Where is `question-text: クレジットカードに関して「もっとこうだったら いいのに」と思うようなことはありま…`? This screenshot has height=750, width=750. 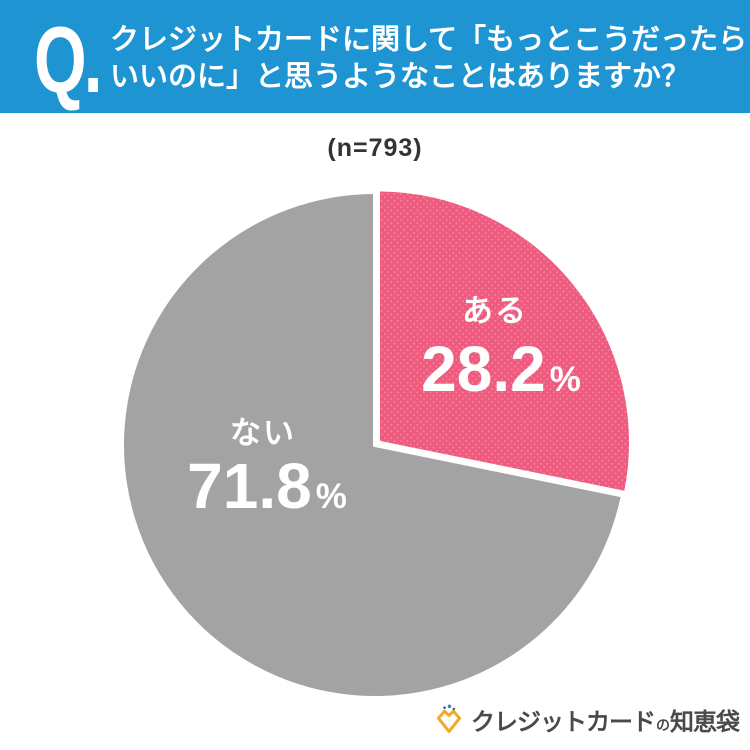
question-text: クレジットカードに関して「もっとこうだったら いいのに」と思うようなことはありま… is located at coordinates (428, 59).